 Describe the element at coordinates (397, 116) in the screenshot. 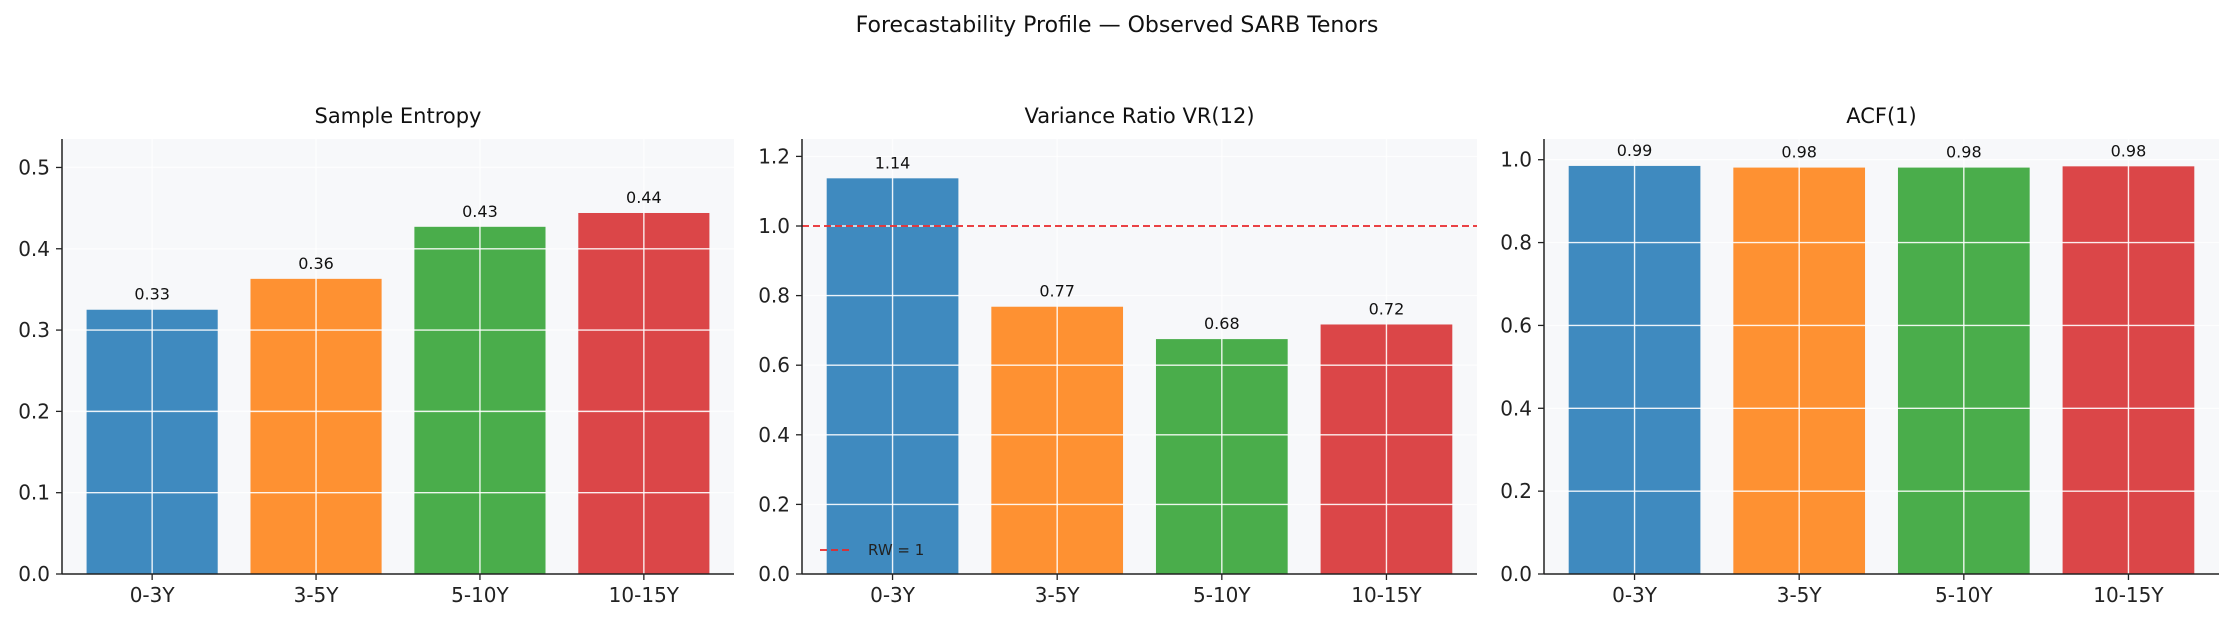

I see `panel-title: Sample Entropy` at that location.